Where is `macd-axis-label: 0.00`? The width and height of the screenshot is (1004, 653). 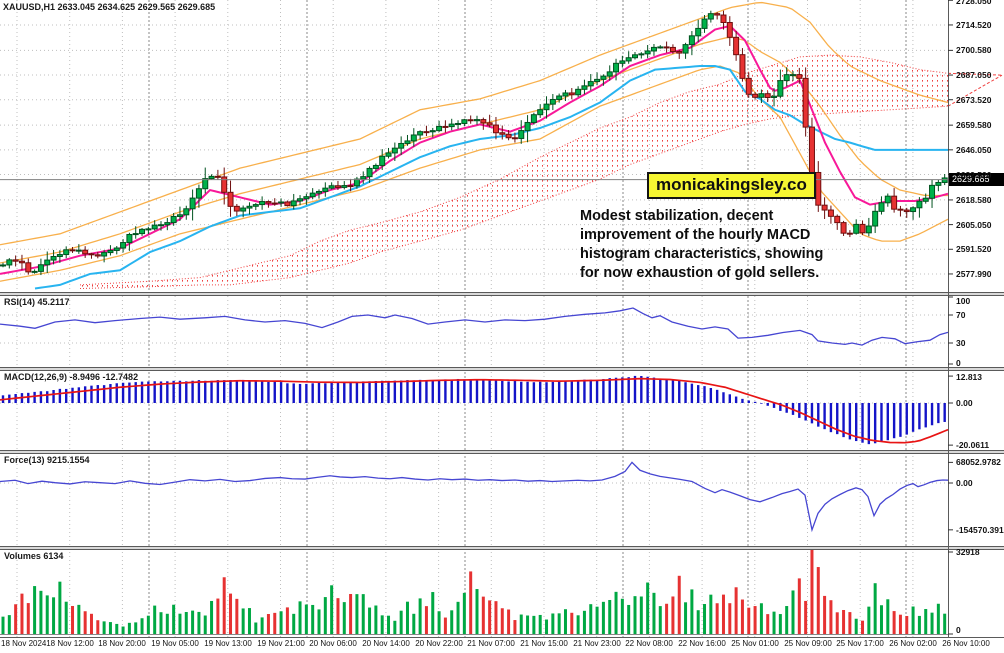 macd-axis-label: 0.00 is located at coordinates (964, 403).